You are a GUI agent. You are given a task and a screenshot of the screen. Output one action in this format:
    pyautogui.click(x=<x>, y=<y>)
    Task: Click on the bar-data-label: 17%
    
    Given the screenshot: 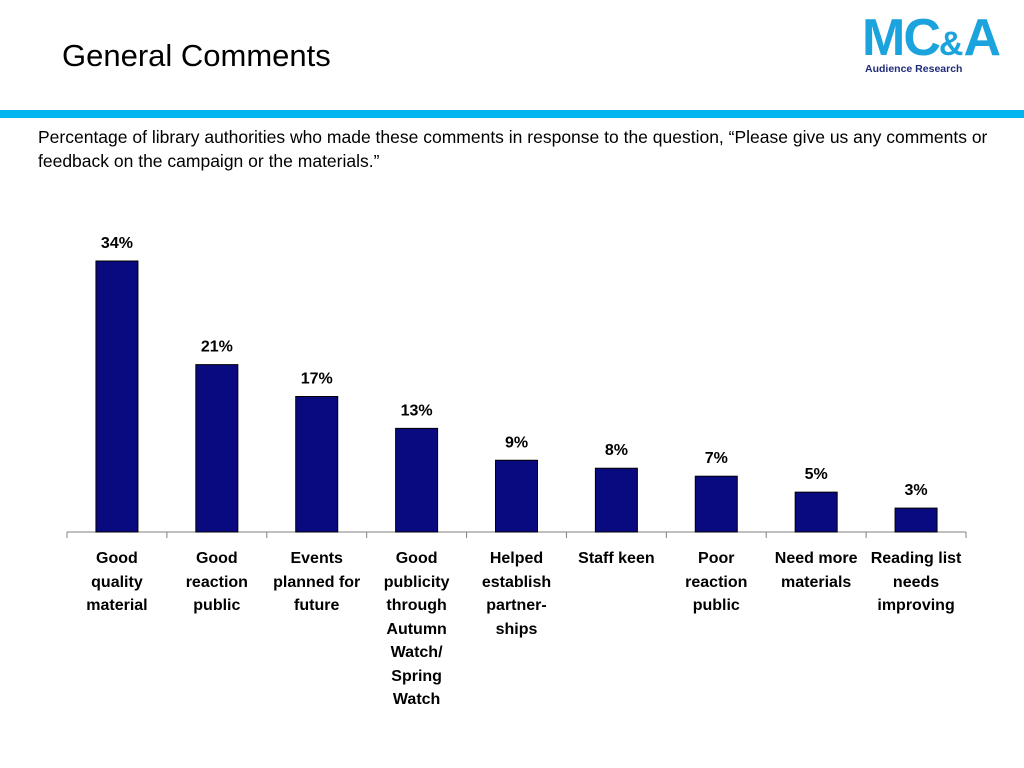 What is the action you would take?
    pyautogui.click(x=317, y=379)
    